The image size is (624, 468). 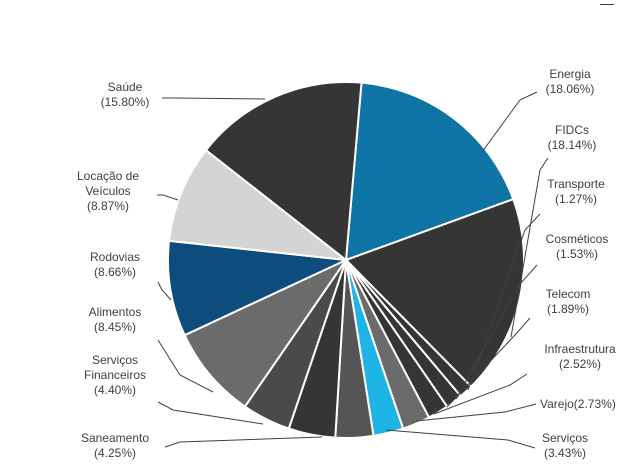 I want to click on slice-label: Locação de Veículos (8.87%), so click(x=108, y=191).